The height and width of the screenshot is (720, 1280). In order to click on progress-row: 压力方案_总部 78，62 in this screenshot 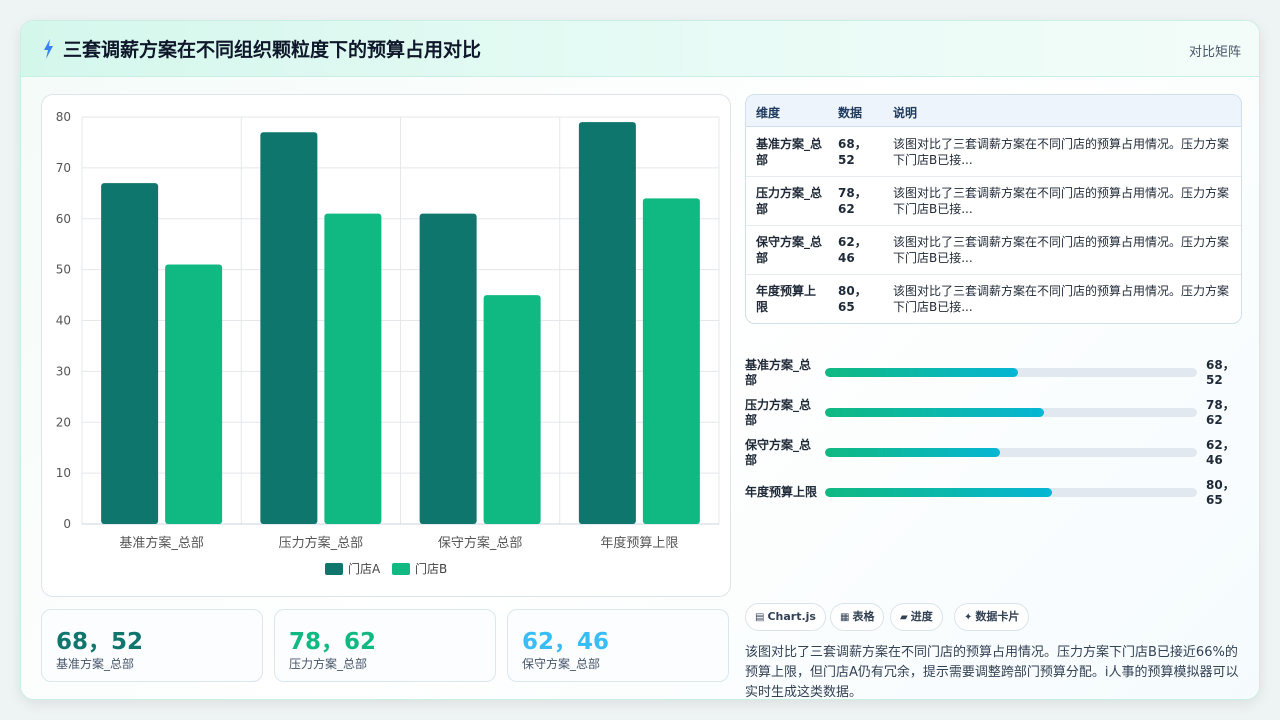, I will do `click(995, 414)`.